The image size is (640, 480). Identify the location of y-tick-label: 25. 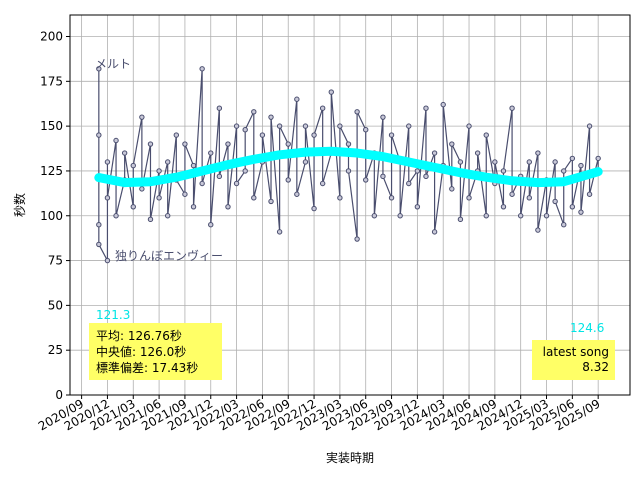
(55, 350).